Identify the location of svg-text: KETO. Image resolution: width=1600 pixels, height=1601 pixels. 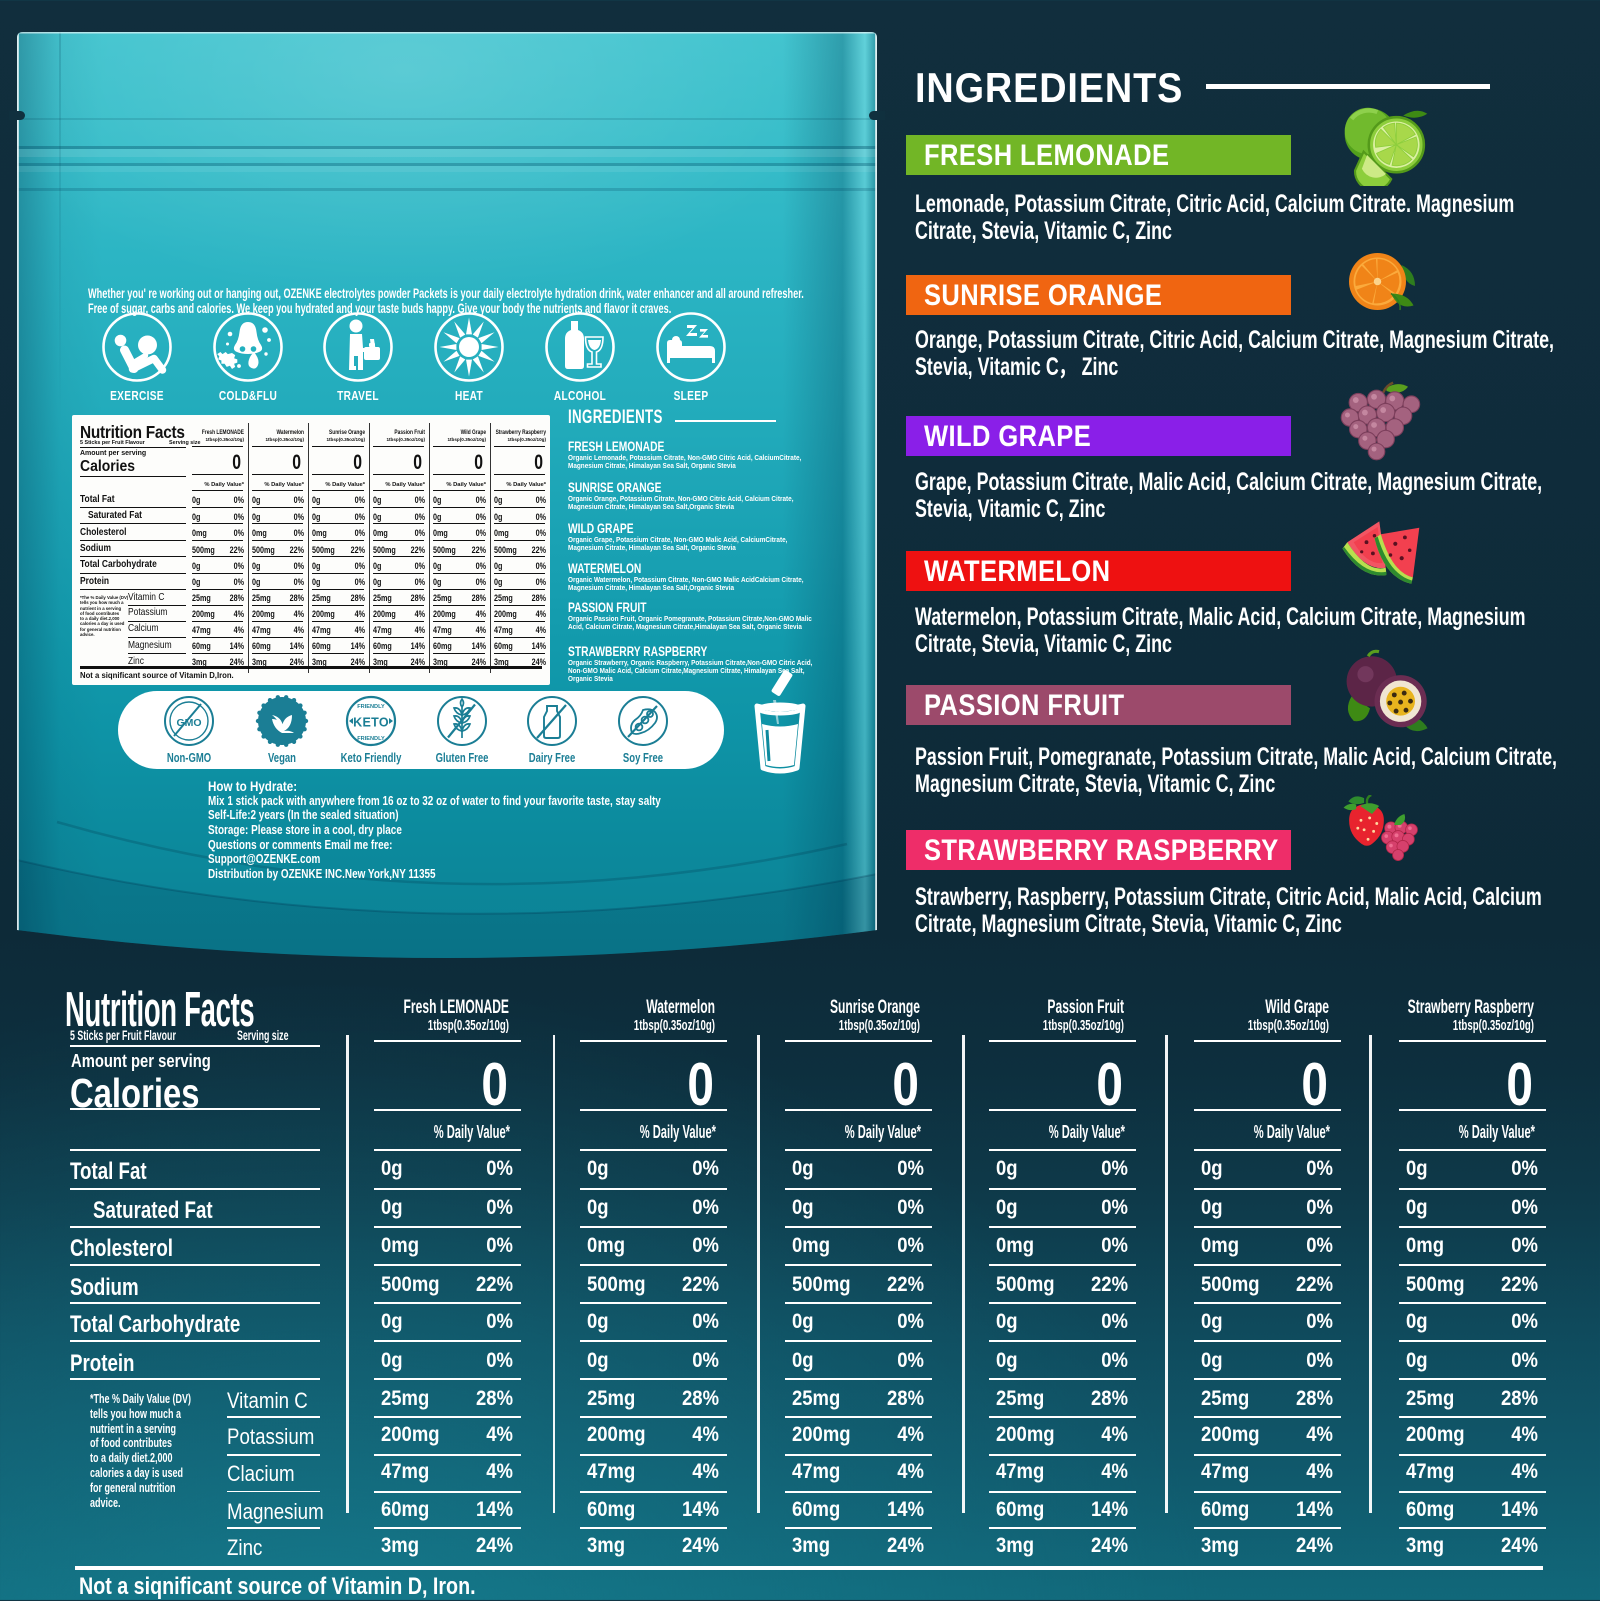
(371, 723).